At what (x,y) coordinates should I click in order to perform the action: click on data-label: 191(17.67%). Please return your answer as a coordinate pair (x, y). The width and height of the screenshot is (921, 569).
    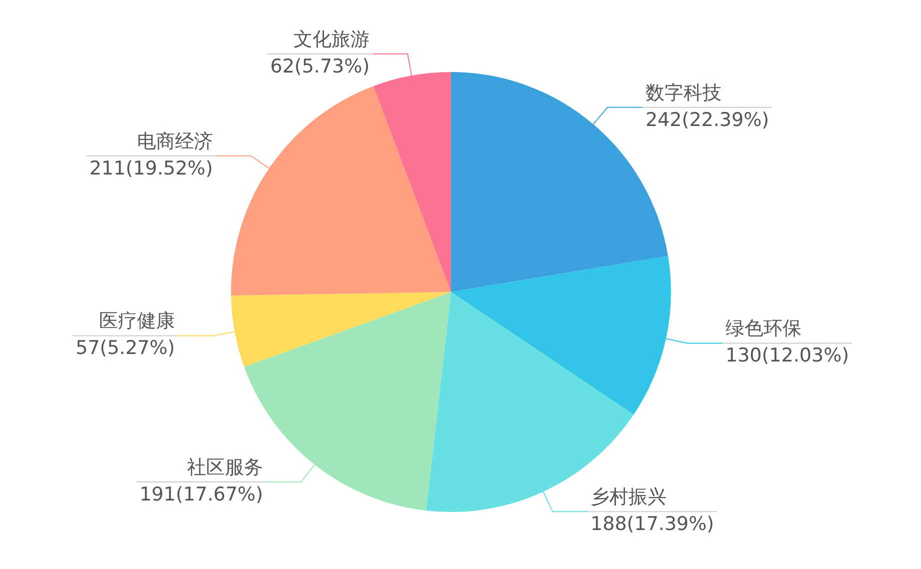
    Looking at the image, I should click on (201, 494).